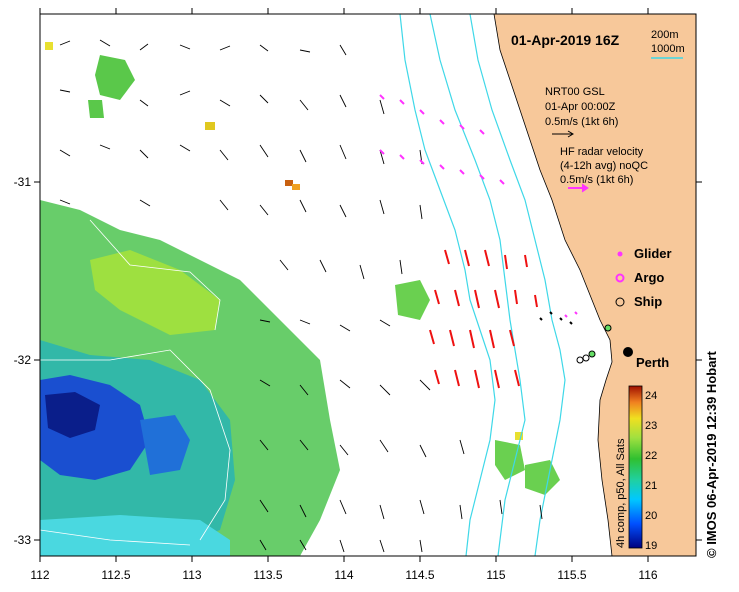  Describe the element at coordinates (580, 107) in the screenshot. I see `nrt-line2: 01-Apr 00:00Z` at that location.